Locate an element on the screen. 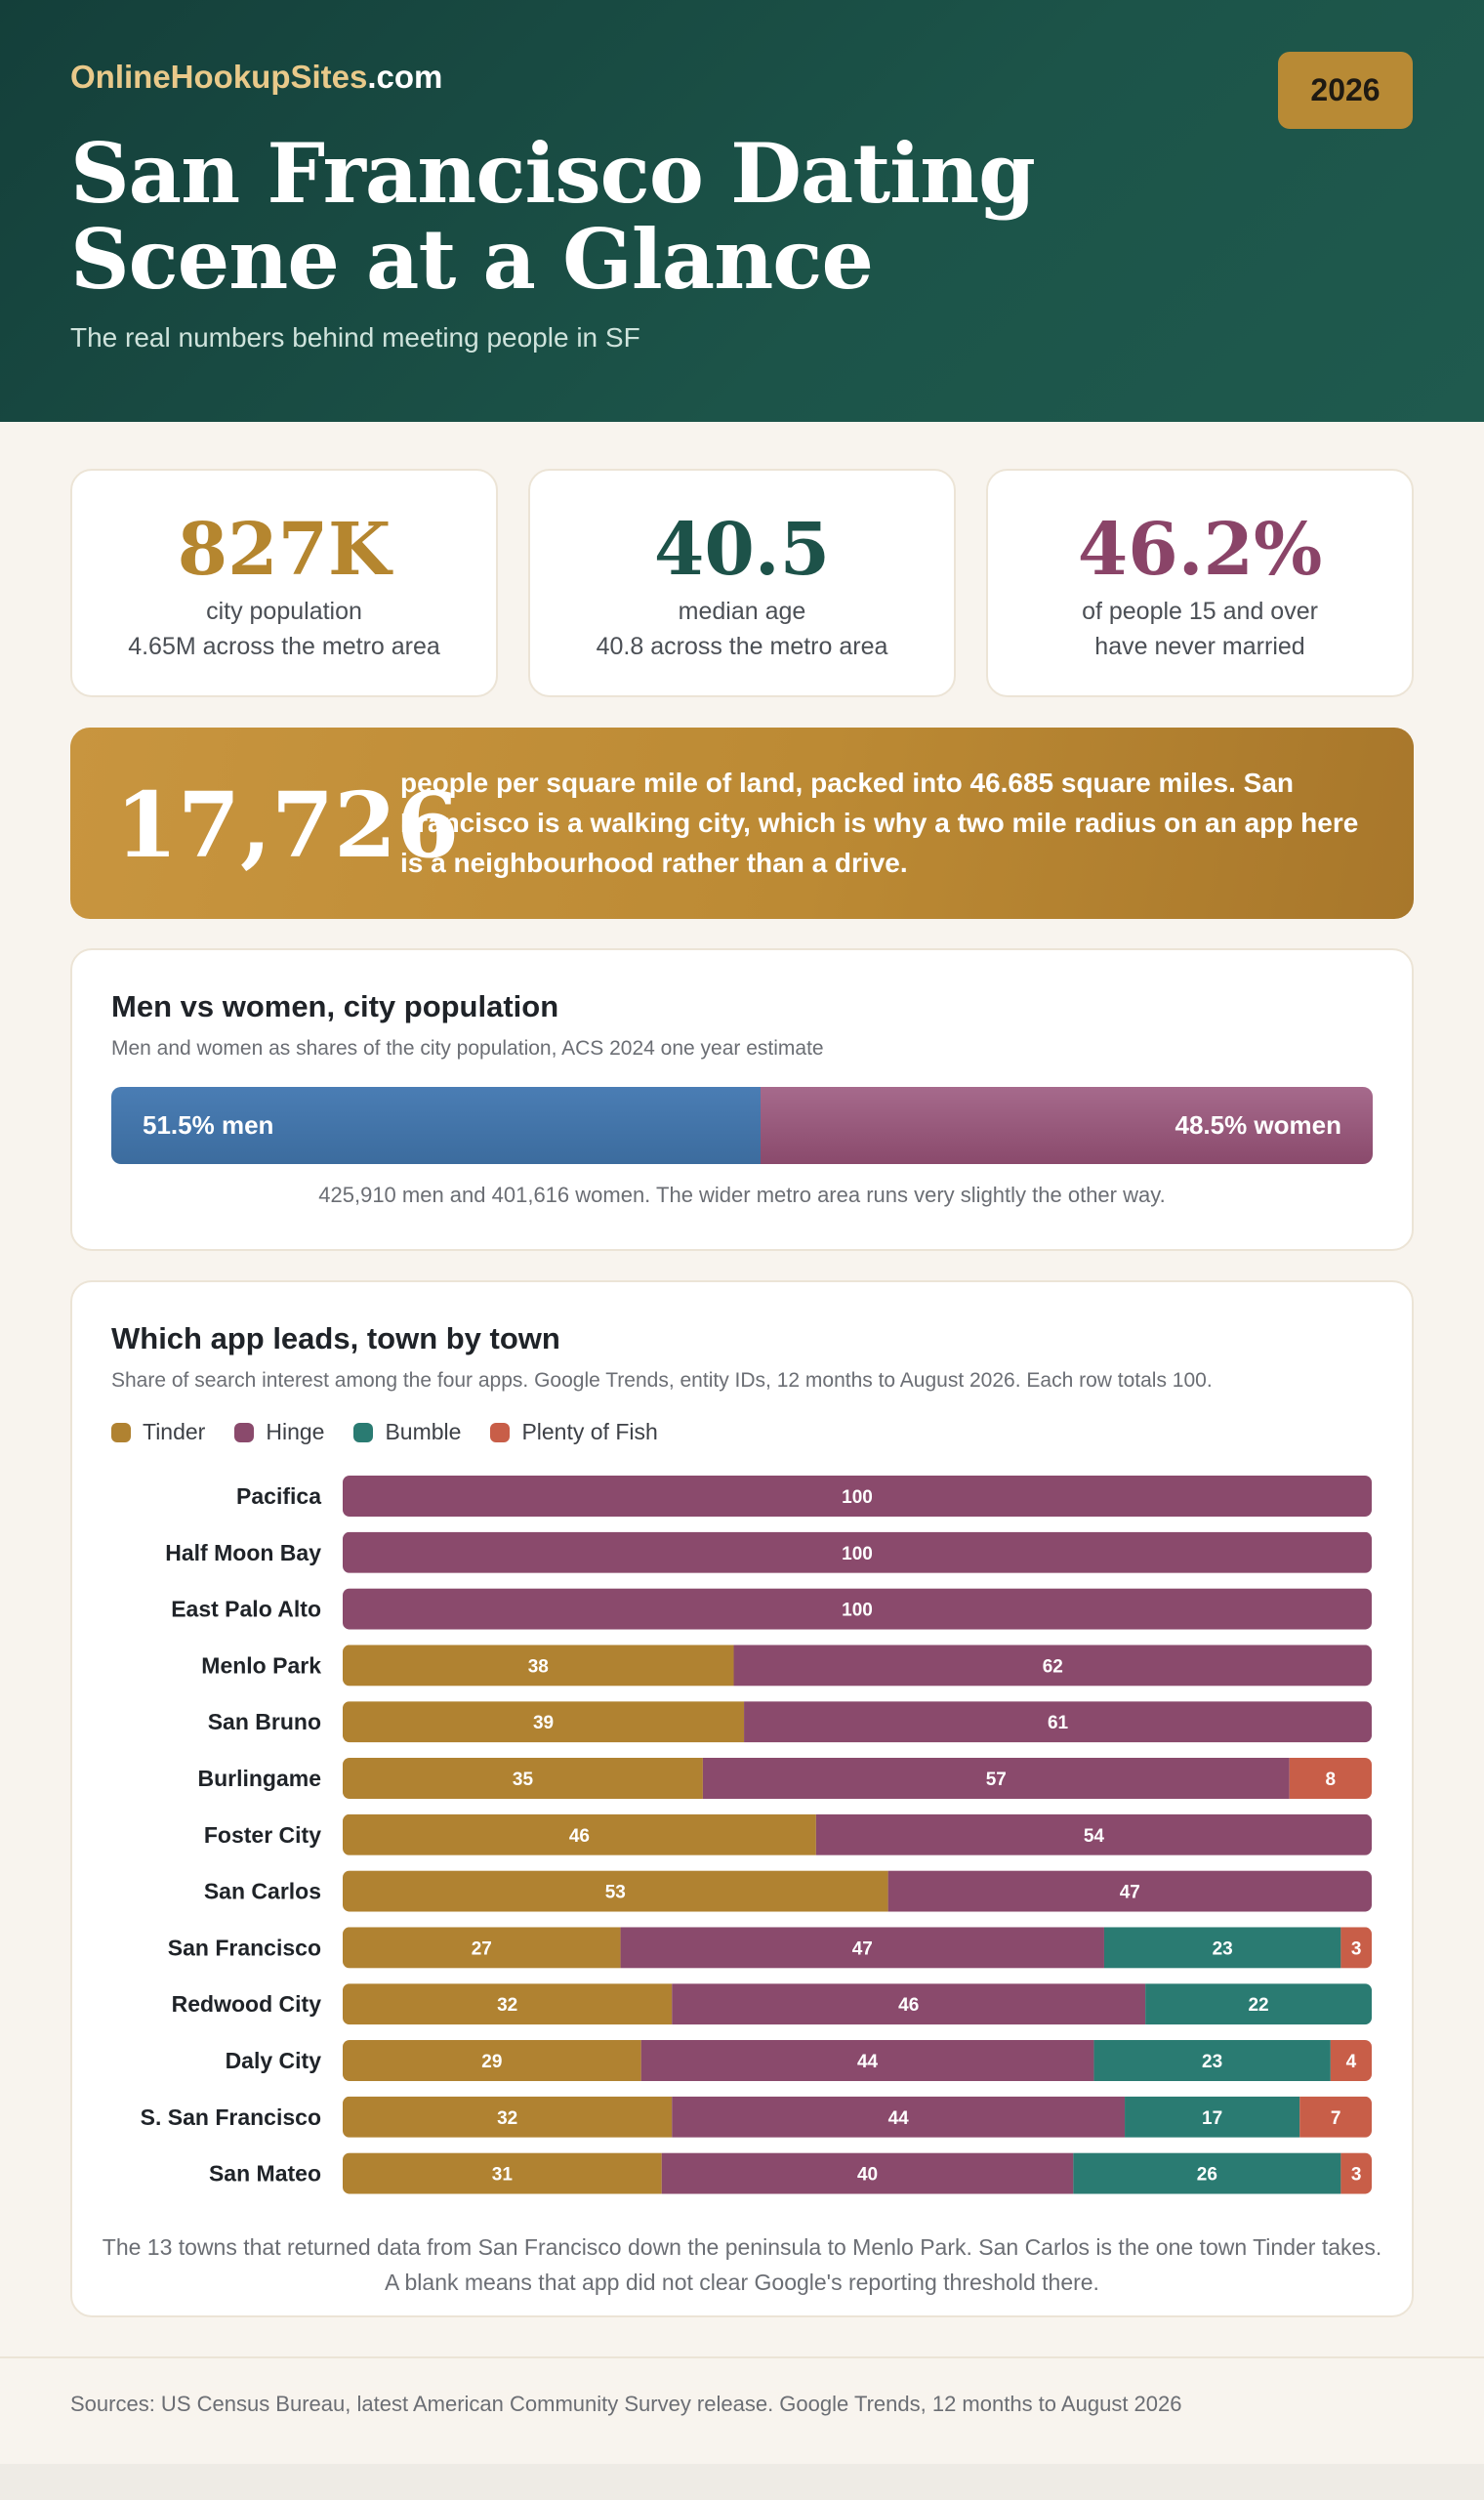 This screenshot has width=1484, height=2500. data-label: 8 is located at coordinates (1332, 1780).